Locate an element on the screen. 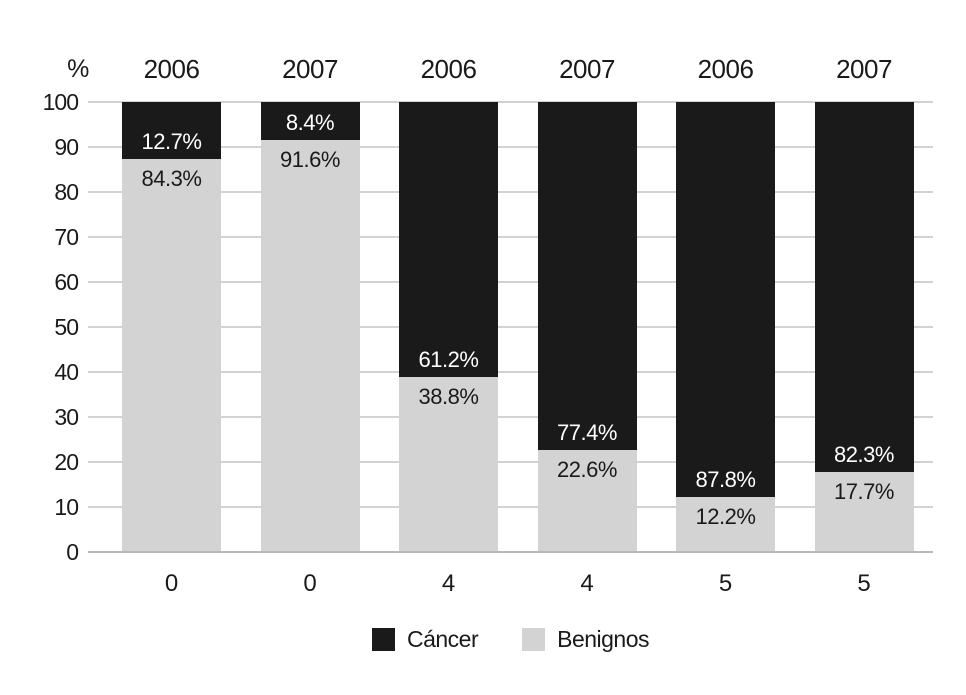 This screenshot has height=695, width=966. y-tick-label-80: 80 is located at coordinates (66, 192).